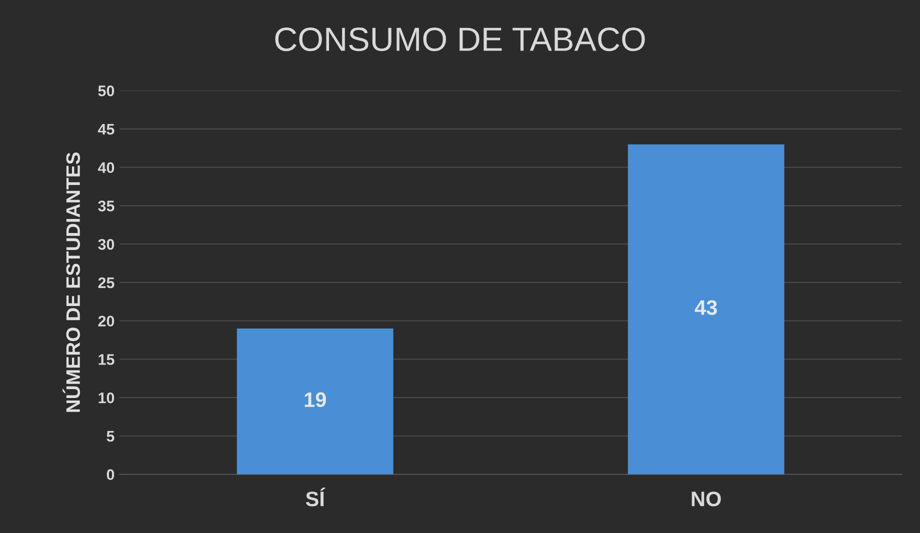 This screenshot has width=920, height=533. What do you see at coordinates (106, 321) in the screenshot?
I see `y-tick-label: 20` at bounding box center [106, 321].